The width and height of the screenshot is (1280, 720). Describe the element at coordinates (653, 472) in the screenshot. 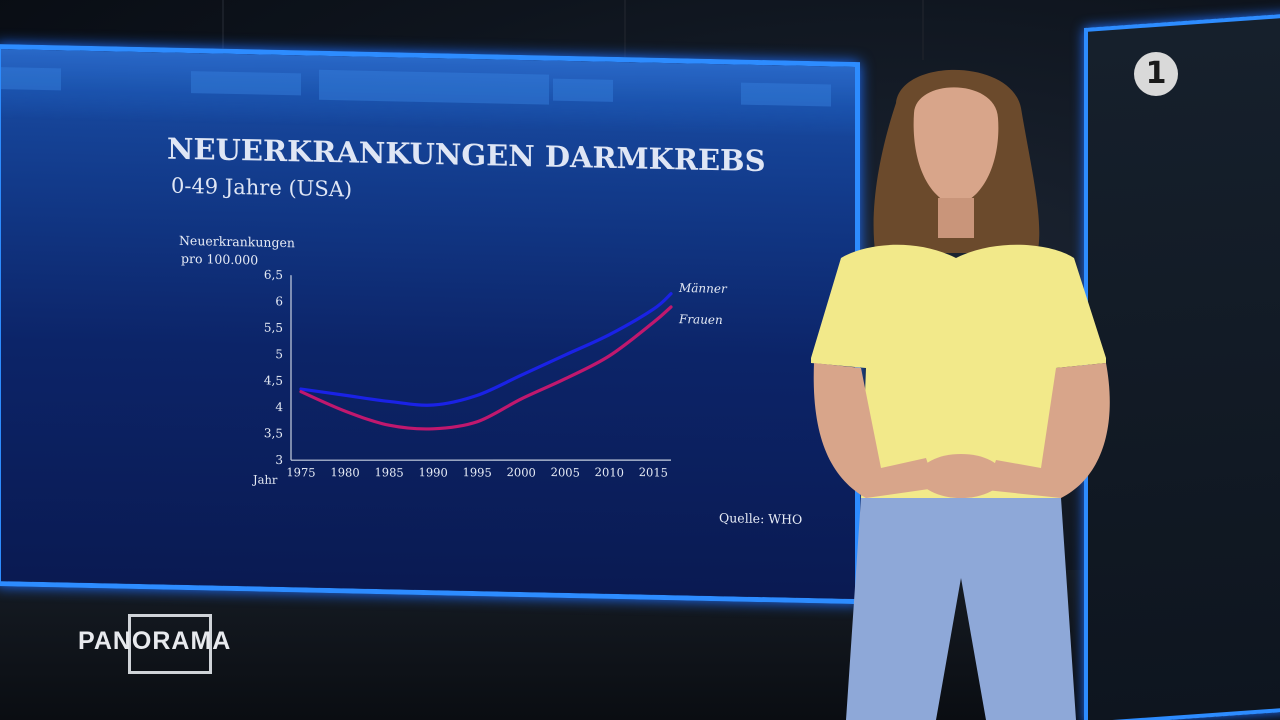

I see `x-tick-label: 2015` at that location.